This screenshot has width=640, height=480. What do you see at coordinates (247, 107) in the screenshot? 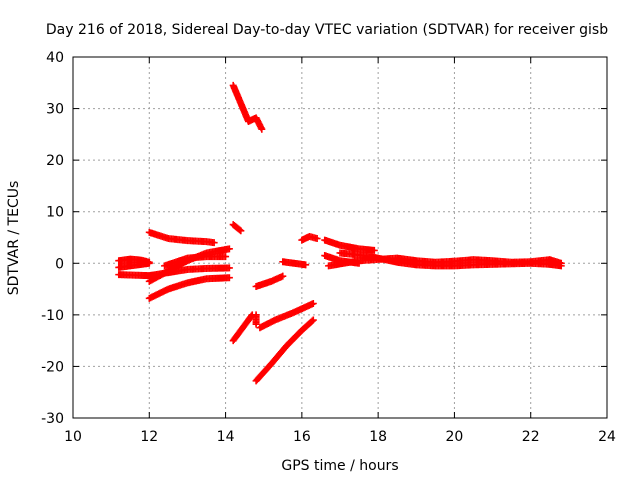
I see `series-arc-h` at bounding box center [247, 107].